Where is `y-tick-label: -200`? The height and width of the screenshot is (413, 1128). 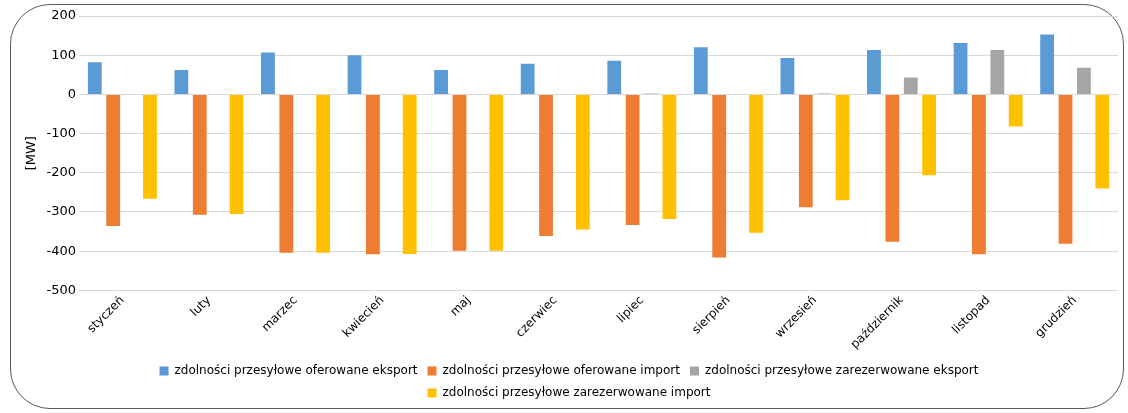
y-tick-label: -200 is located at coordinates (61, 172).